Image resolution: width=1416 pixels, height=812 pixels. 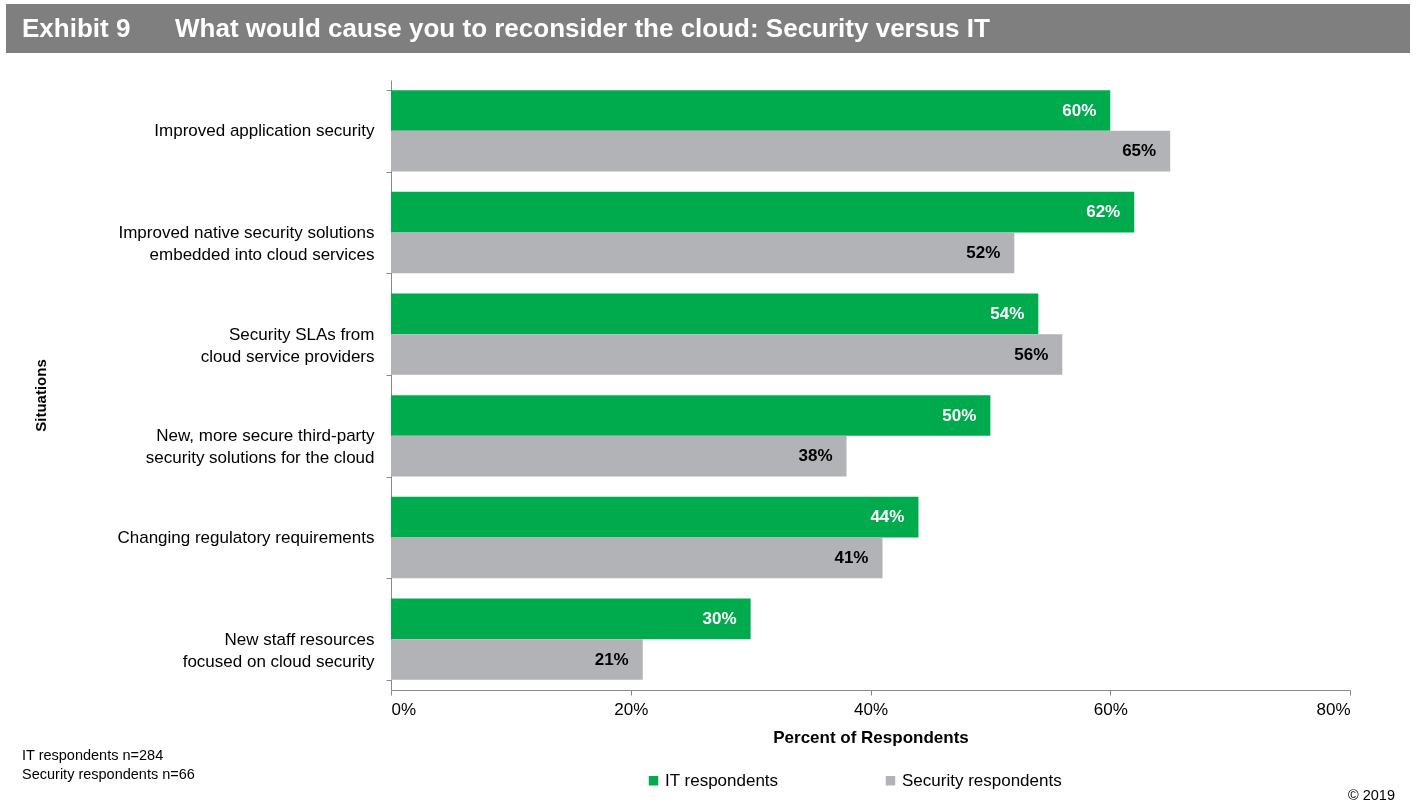 What do you see at coordinates (108, 774) in the screenshot?
I see `text: Security respondents n=66` at bounding box center [108, 774].